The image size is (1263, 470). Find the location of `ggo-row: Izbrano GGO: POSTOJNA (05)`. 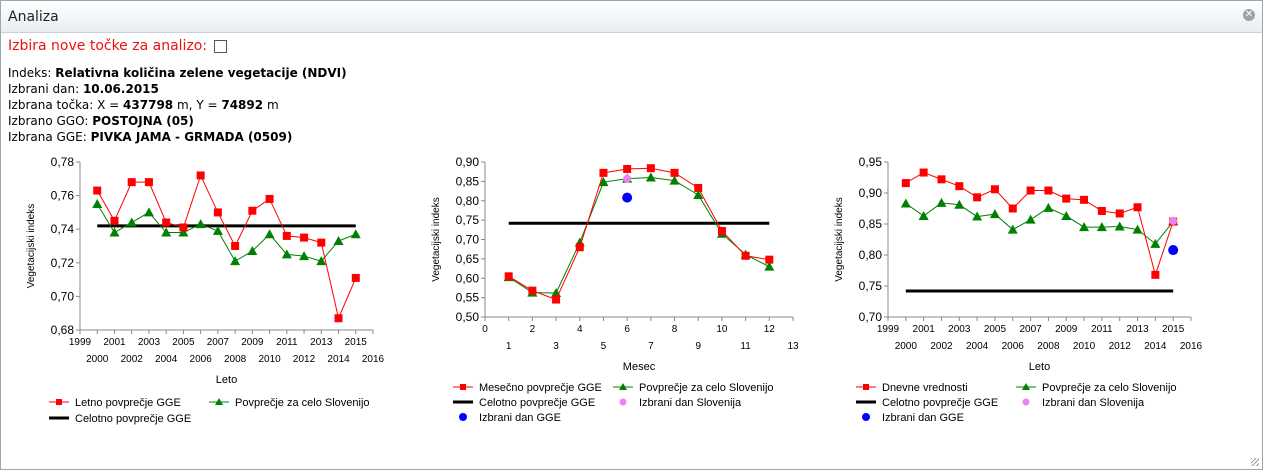

ggo-row: Izbrano GGO: POSTOJNA (05) is located at coordinates (177, 121).